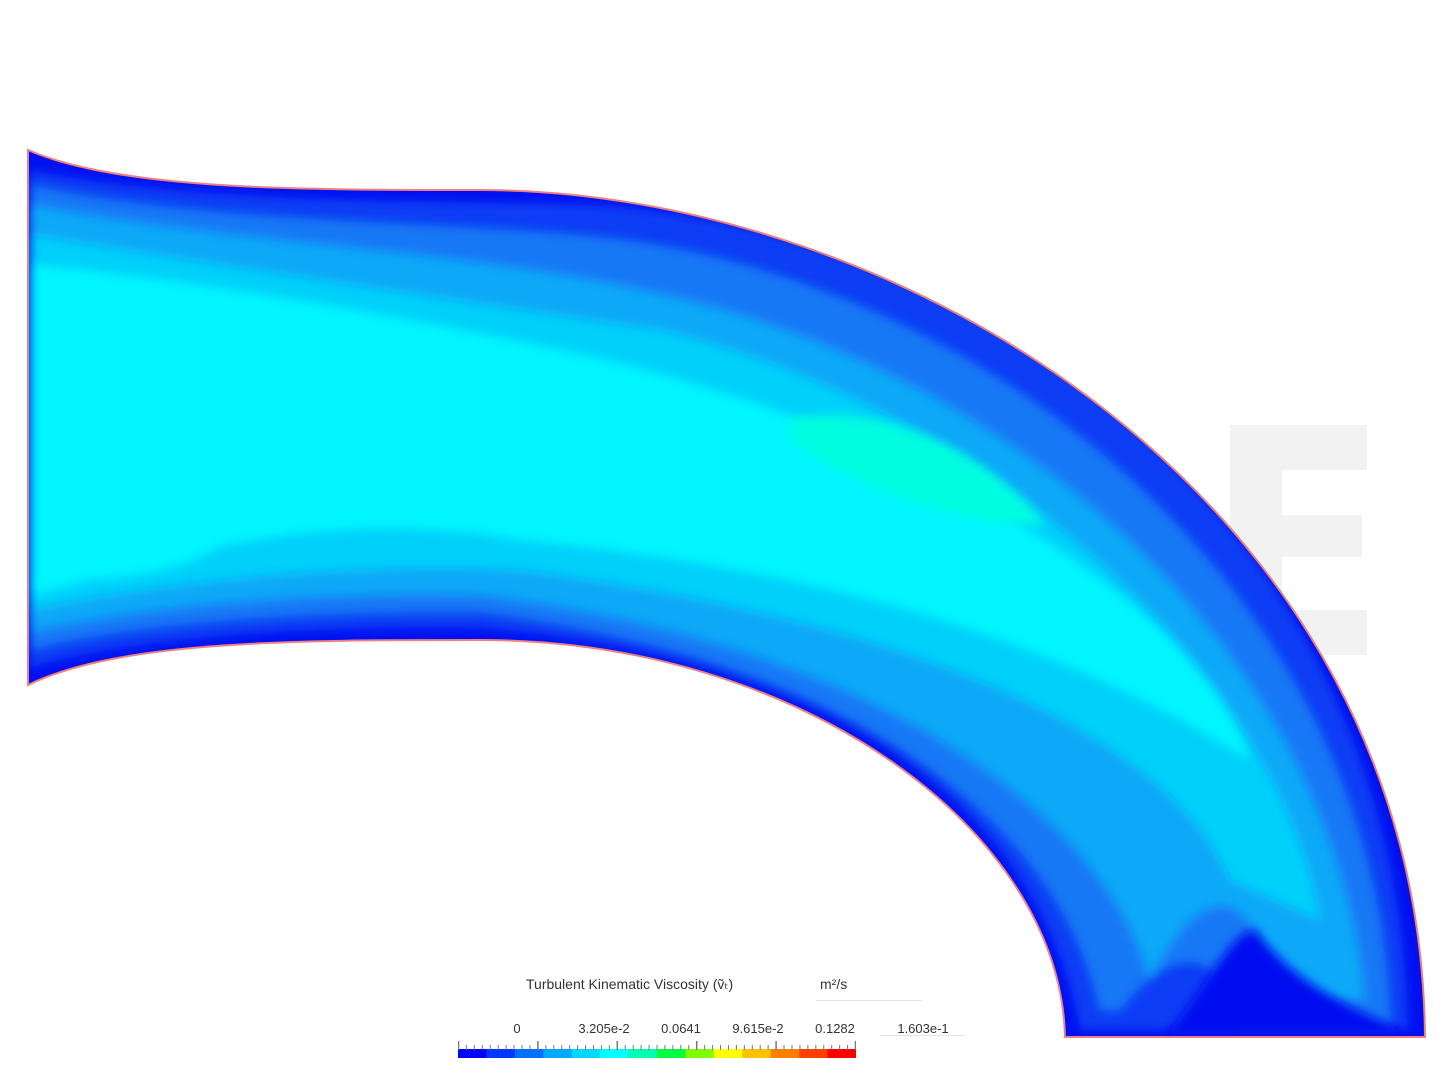  I want to click on legend-units: m²/s, so click(834, 984).